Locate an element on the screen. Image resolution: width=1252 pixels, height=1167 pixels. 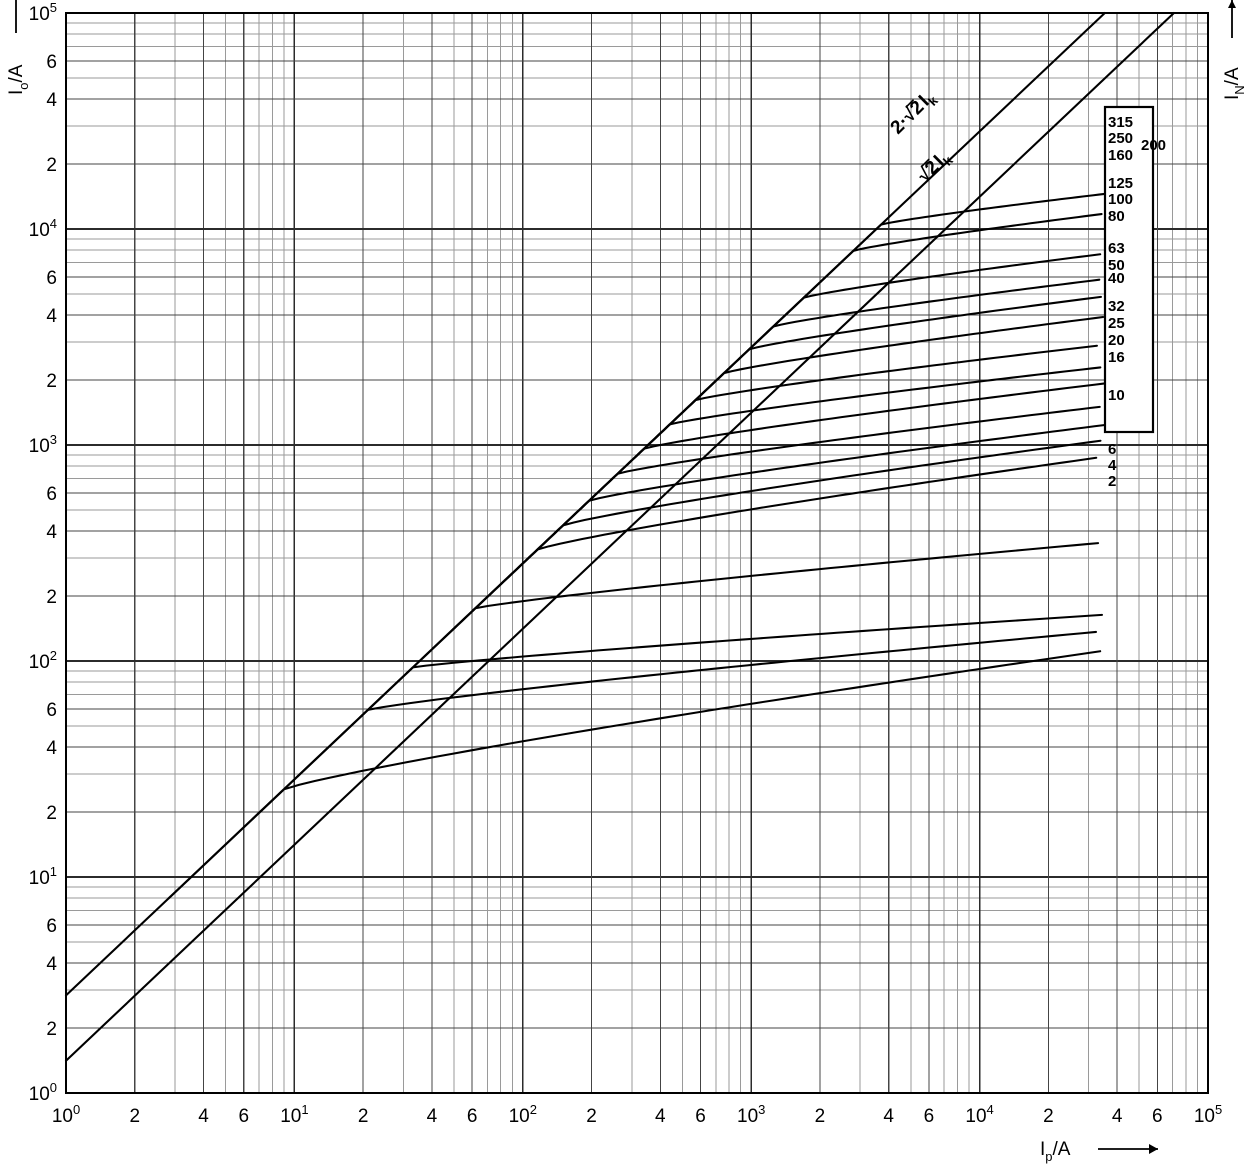
svg-text: IN/A is located at coordinates (1234, 83).